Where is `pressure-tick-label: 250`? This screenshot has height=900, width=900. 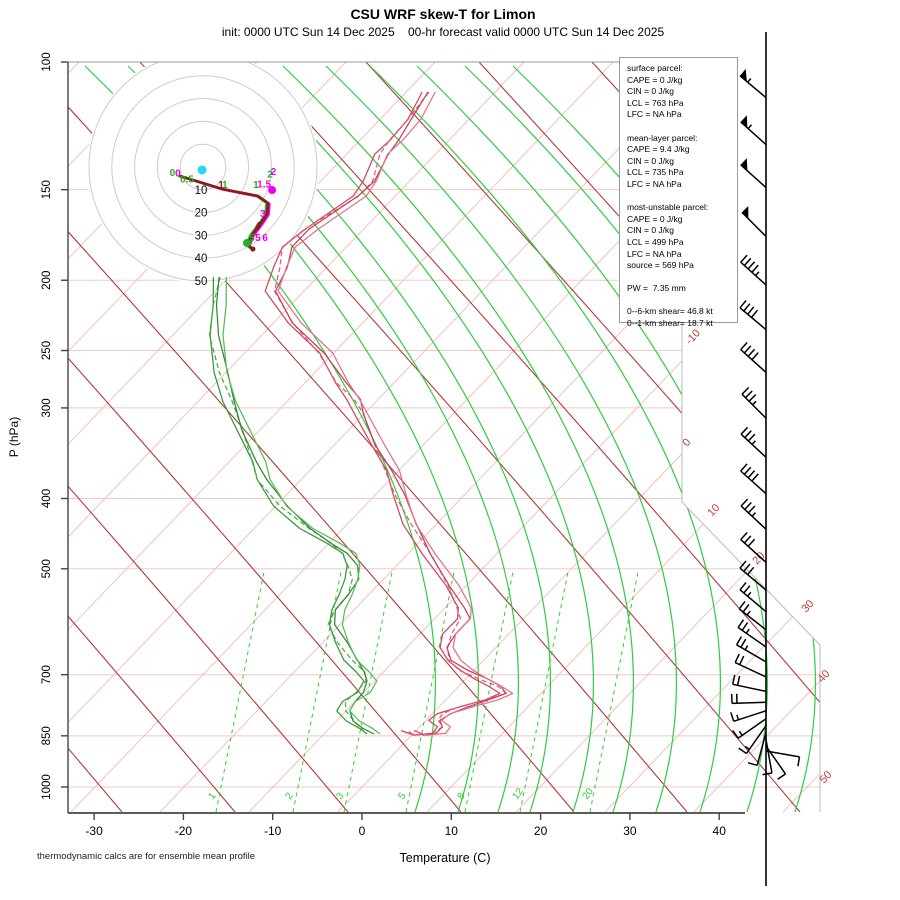
pressure-tick-label: 250 is located at coordinates (47, 350).